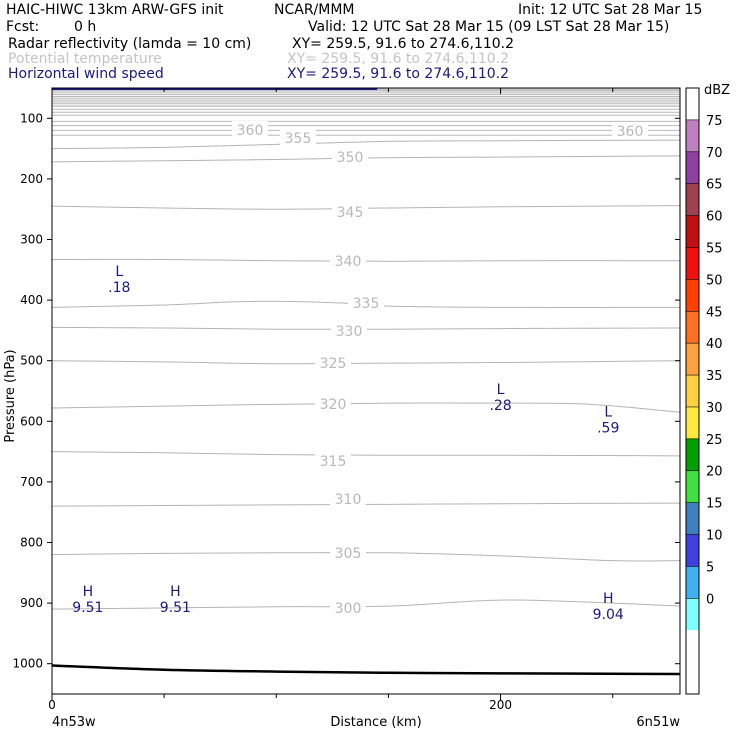 This screenshot has width=740, height=740. I want to click on x-tick-label: 0, so click(52, 705).